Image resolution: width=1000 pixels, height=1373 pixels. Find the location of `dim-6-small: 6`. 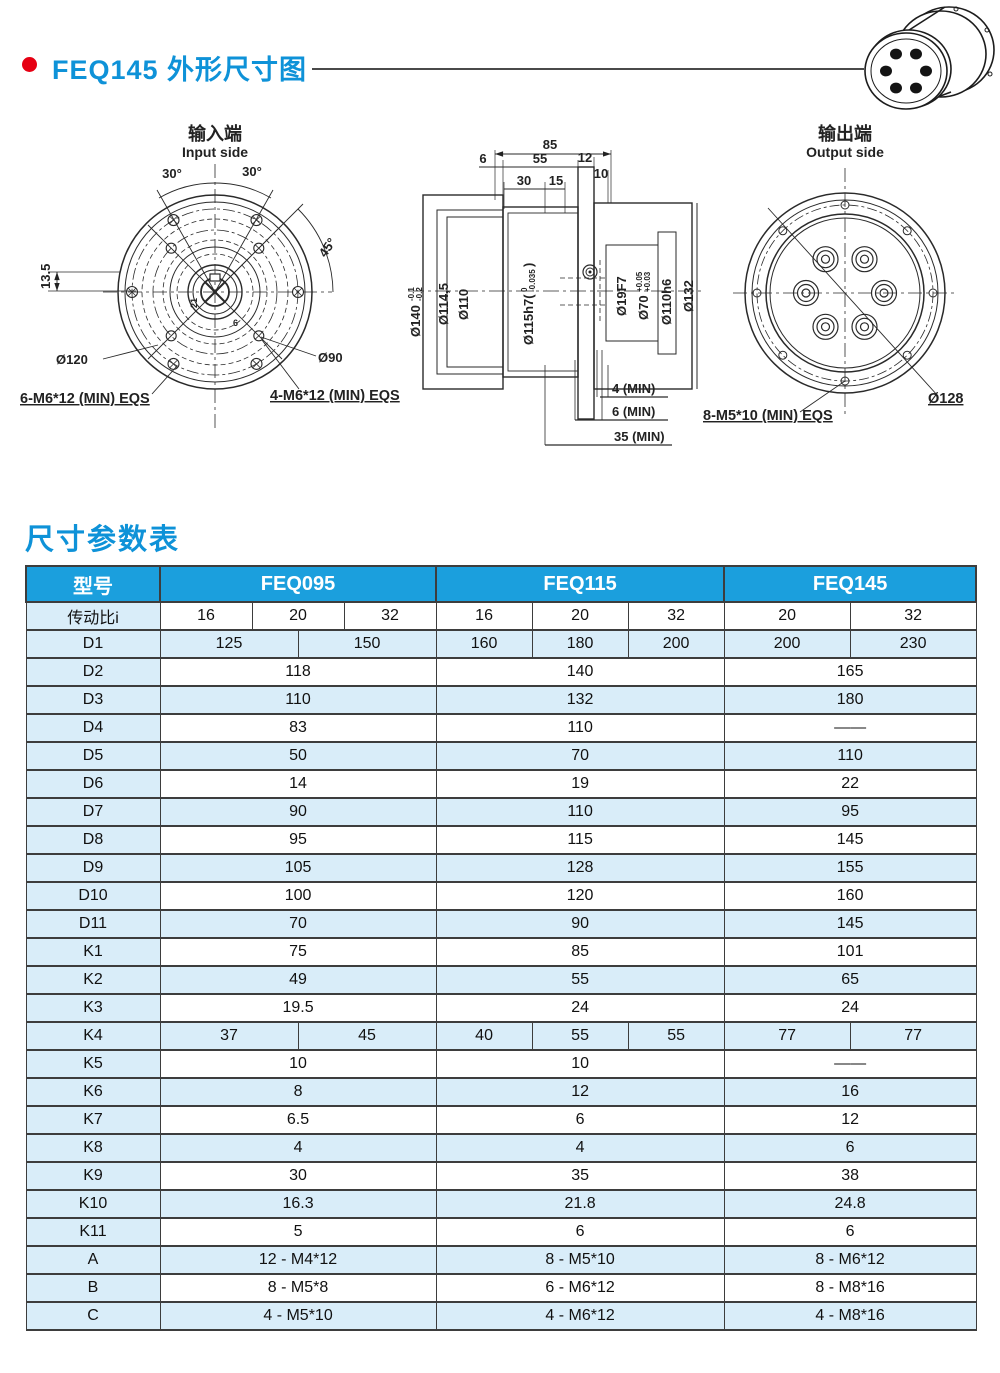

dim-6-small: 6 is located at coordinates (235, 323).